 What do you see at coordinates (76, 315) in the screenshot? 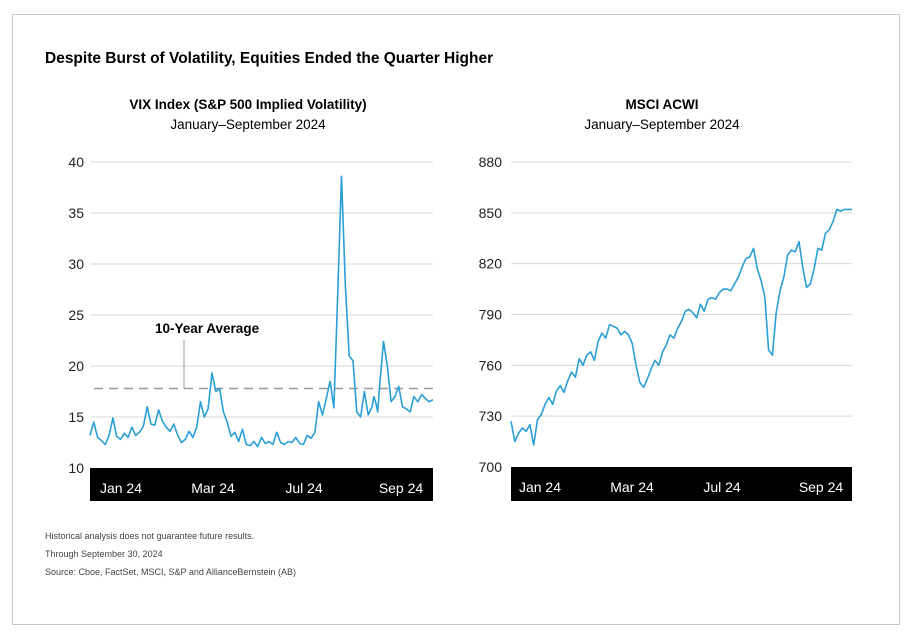
I see `vix-y-tick-label: 25` at bounding box center [76, 315].